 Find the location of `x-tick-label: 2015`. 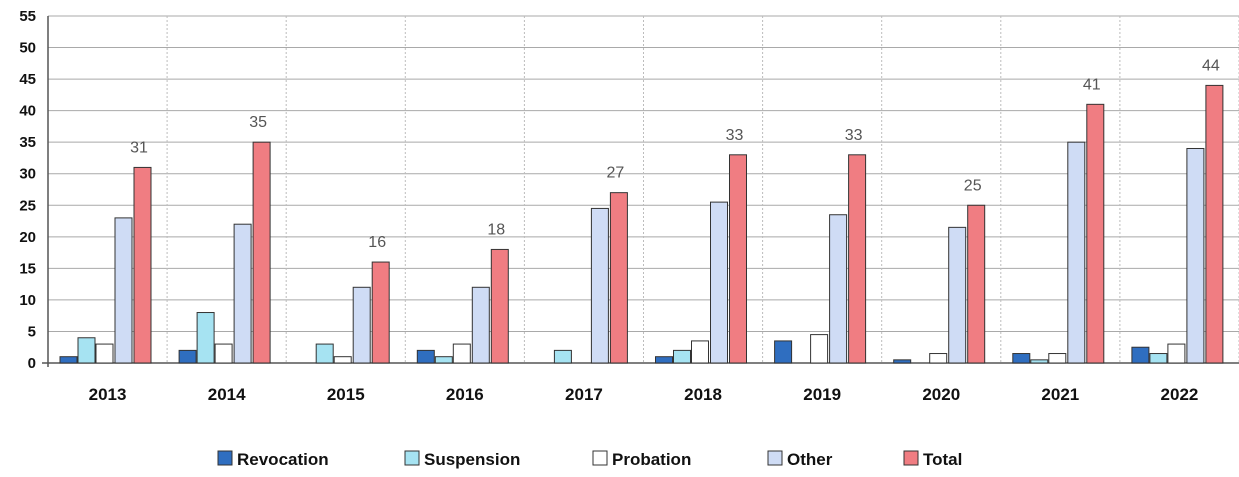

x-tick-label: 2015 is located at coordinates (346, 394).